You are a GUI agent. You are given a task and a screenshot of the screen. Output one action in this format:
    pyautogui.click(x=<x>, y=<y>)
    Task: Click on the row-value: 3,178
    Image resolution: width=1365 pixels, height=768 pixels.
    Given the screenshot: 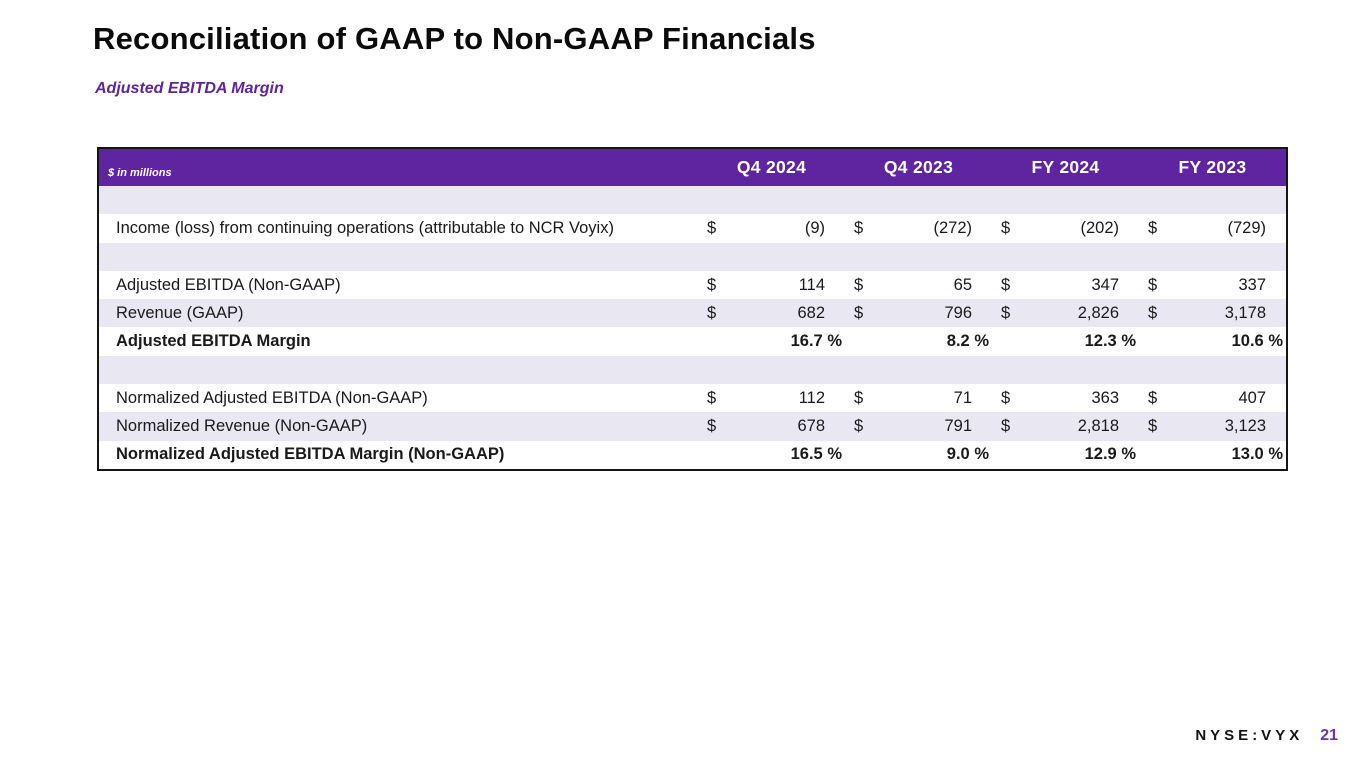 What is the action you would take?
    pyautogui.click(x=1245, y=312)
    